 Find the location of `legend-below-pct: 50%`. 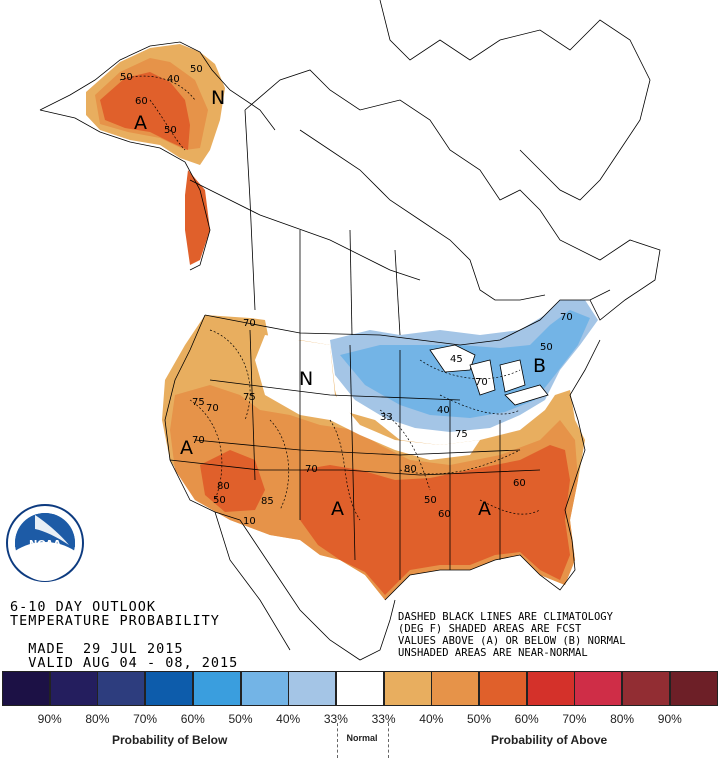

legend-below-pct: 50% is located at coordinates (240, 719).